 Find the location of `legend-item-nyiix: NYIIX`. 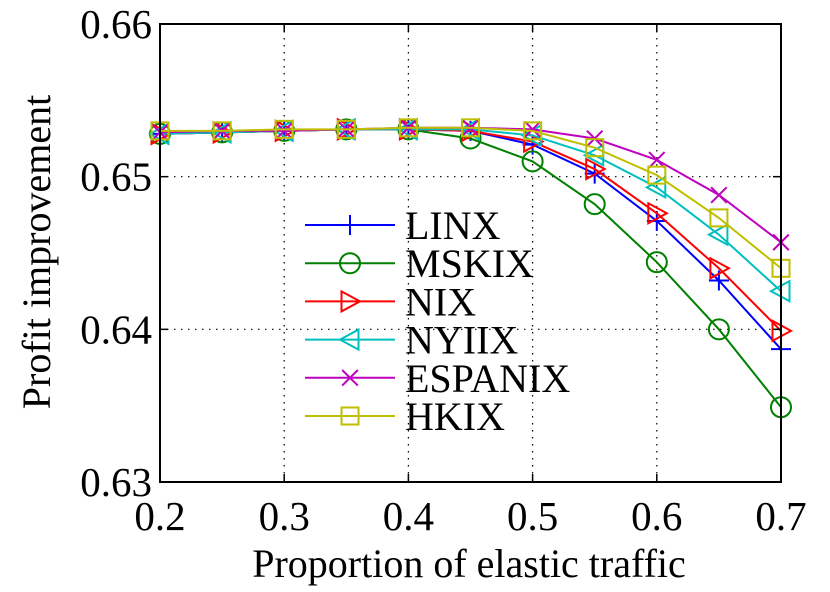

legend-item-nyiix: NYIIX is located at coordinates (411, 340).